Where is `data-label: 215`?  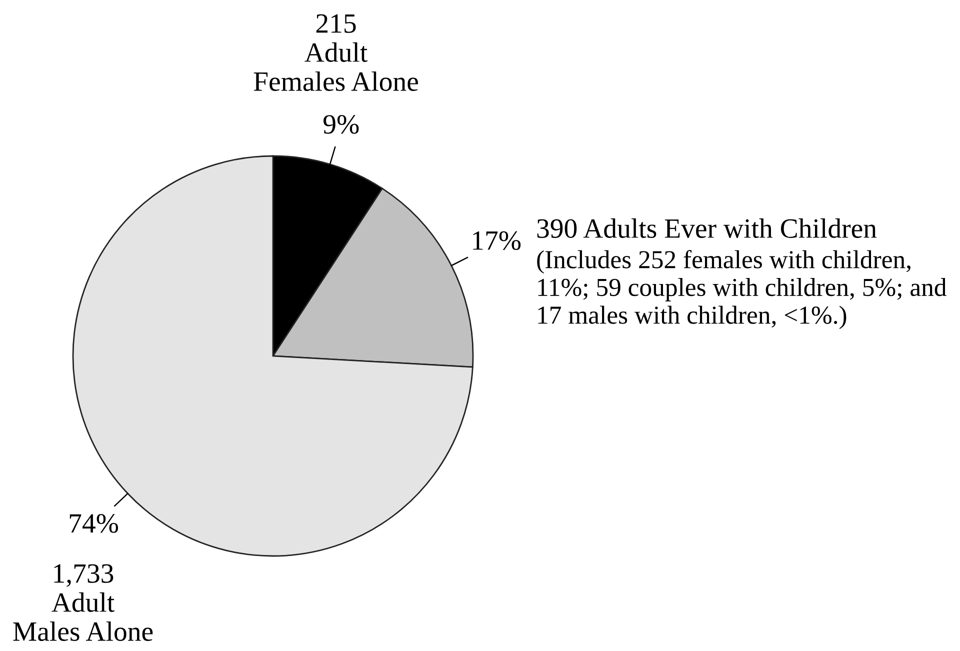
data-label: 215 is located at coordinates (336, 23).